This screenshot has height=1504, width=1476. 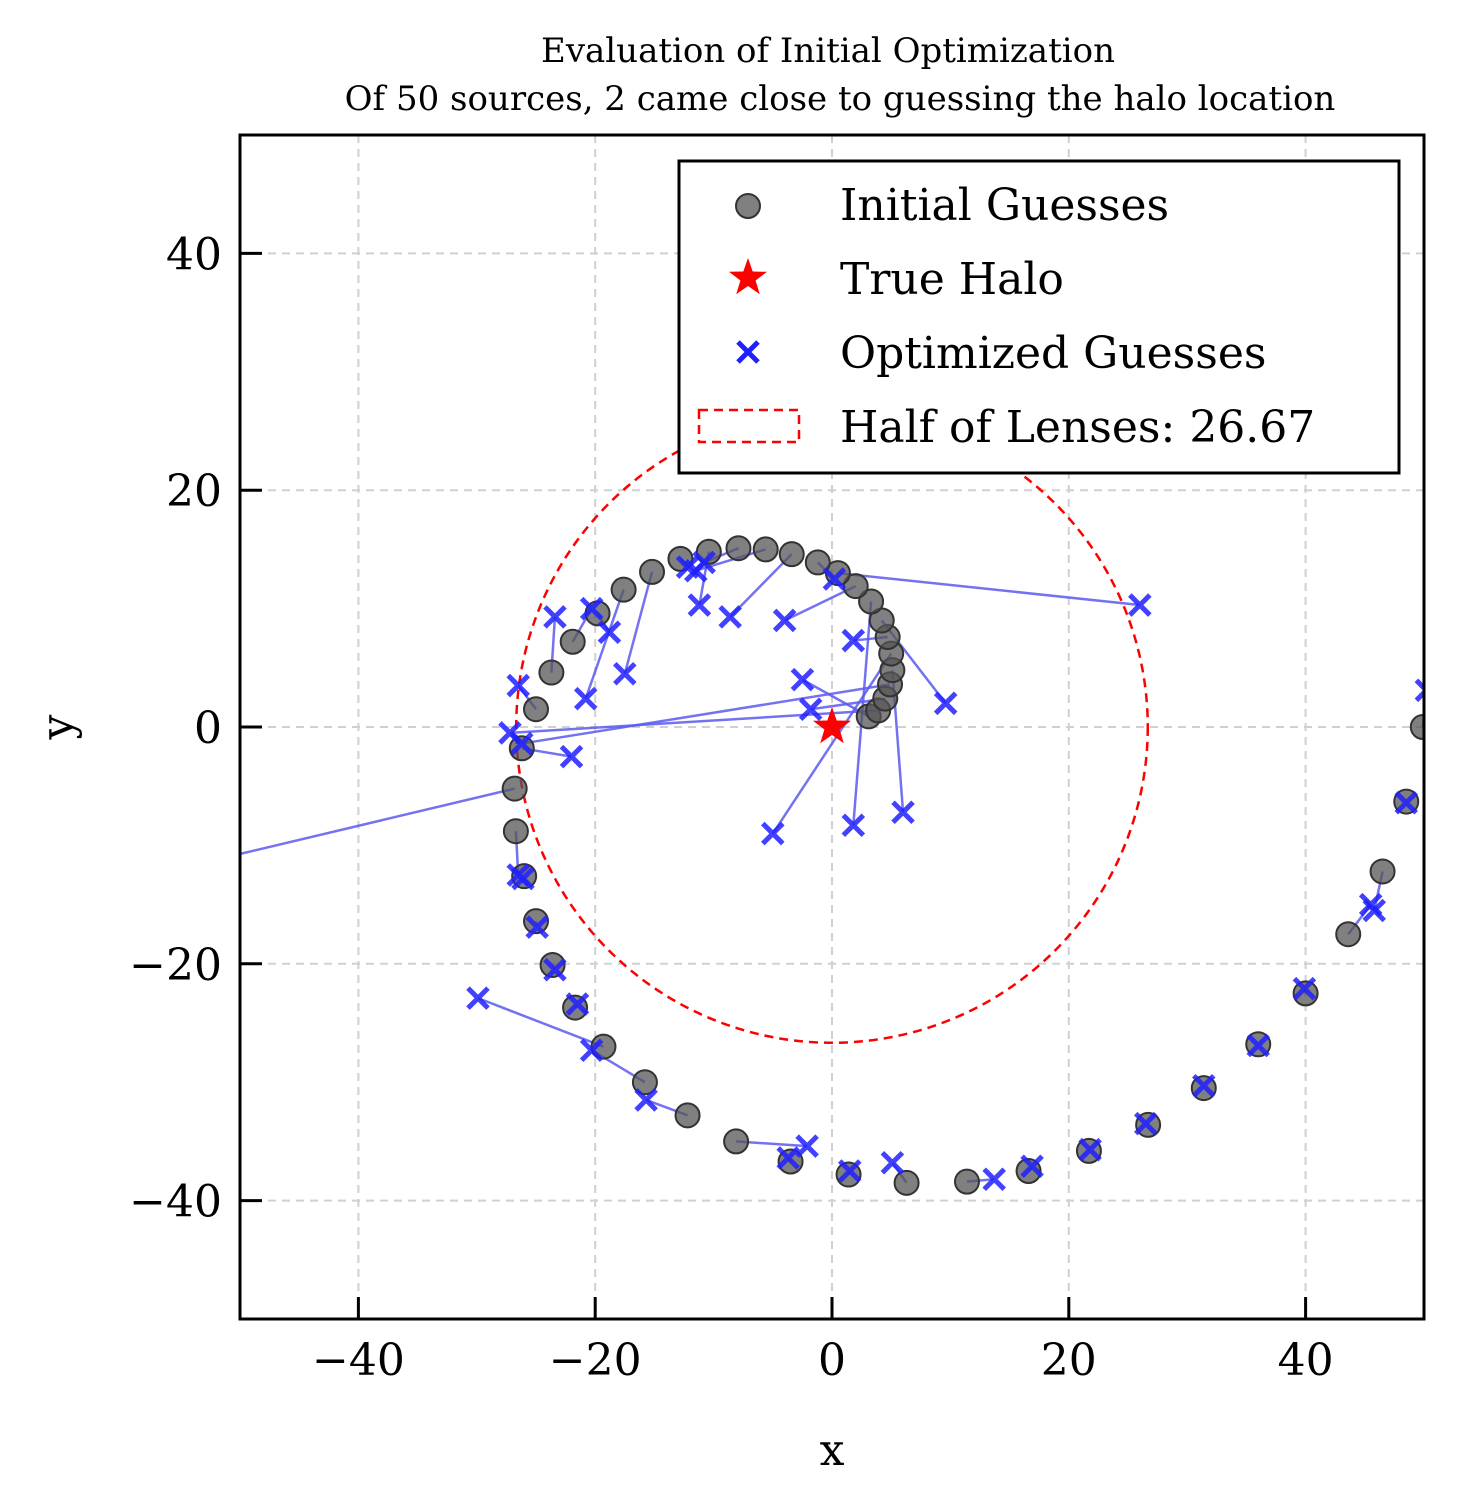 What do you see at coordinates (748, 206) in the screenshot?
I see `legend-initial-marker` at bounding box center [748, 206].